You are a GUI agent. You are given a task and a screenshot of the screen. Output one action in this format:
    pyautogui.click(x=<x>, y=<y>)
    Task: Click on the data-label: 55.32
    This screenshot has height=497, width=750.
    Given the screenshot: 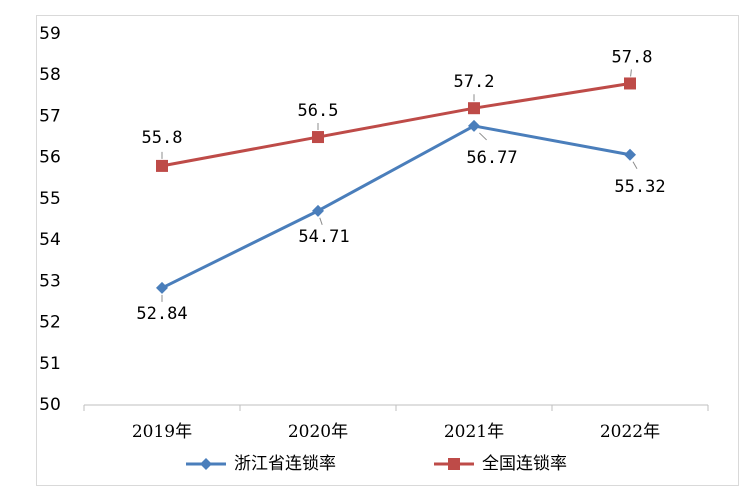 What is the action you would take?
    pyautogui.click(x=639, y=187)
    